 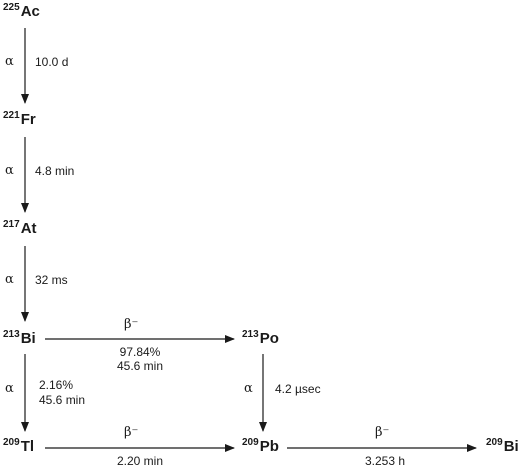 What do you see at coordinates (11, 7) in the screenshot?
I see `mass-number: 225` at bounding box center [11, 7].